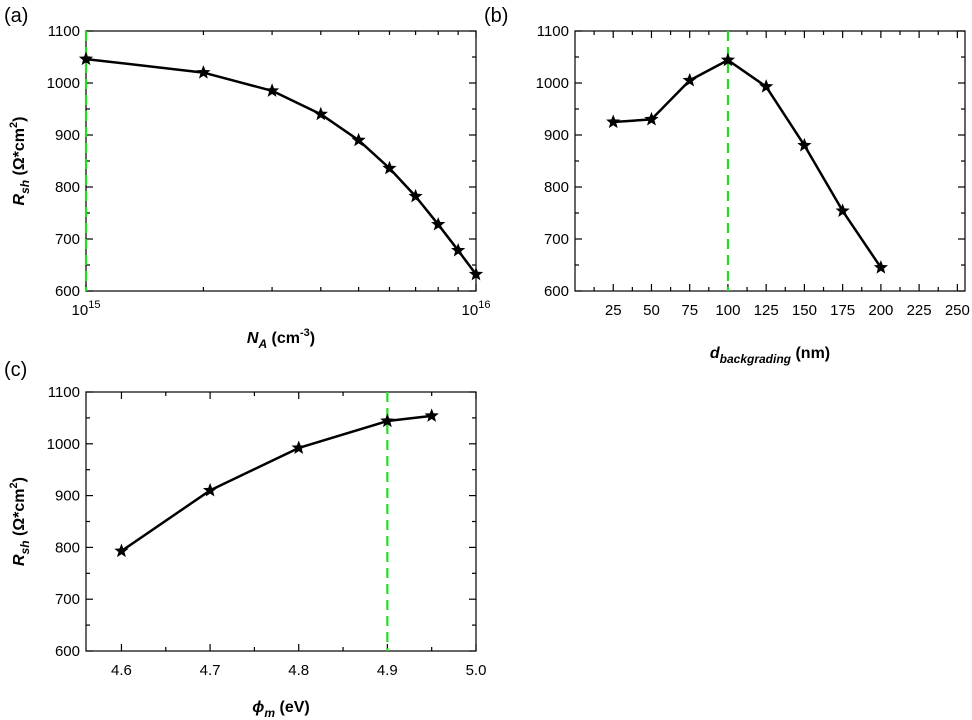 This screenshot has width=972, height=720. I want to click on x-axis-title-subscript: backgrading, so click(756, 359).